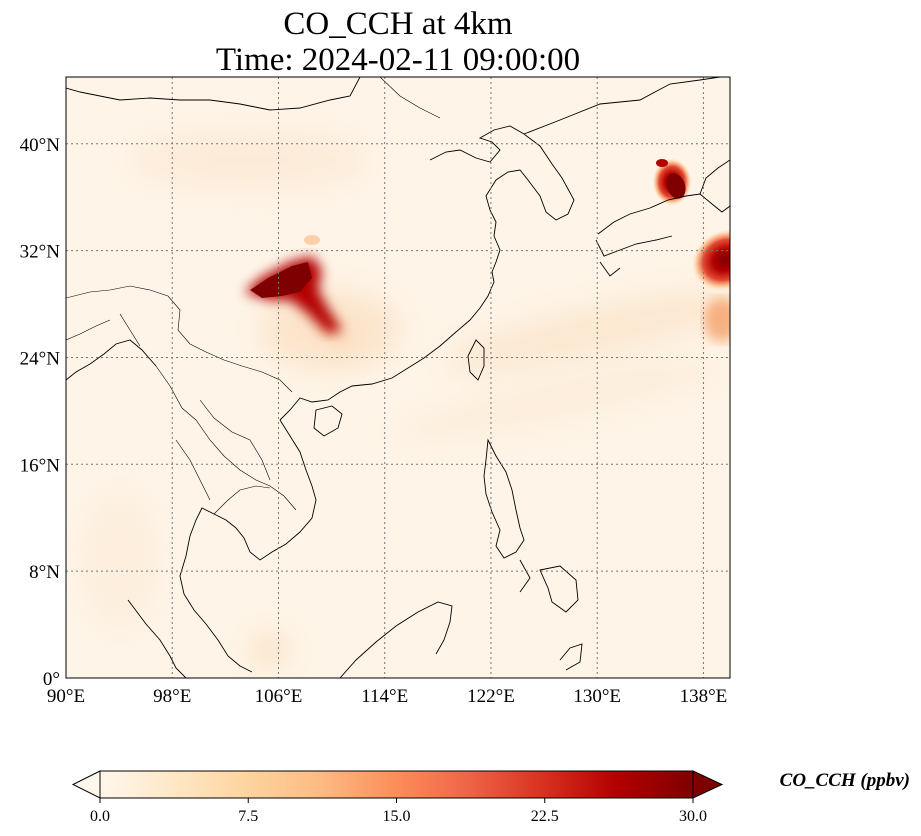  Describe the element at coordinates (279, 696) in the screenshot. I see `lon-tick-label: 106°E` at that location.